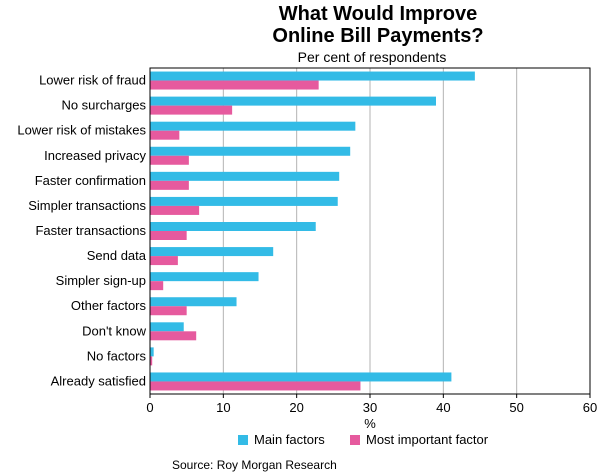 The height and width of the screenshot is (474, 600). What do you see at coordinates (95, 155) in the screenshot?
I see `category-label: Increased privacy` at bounding box center [95, 155].